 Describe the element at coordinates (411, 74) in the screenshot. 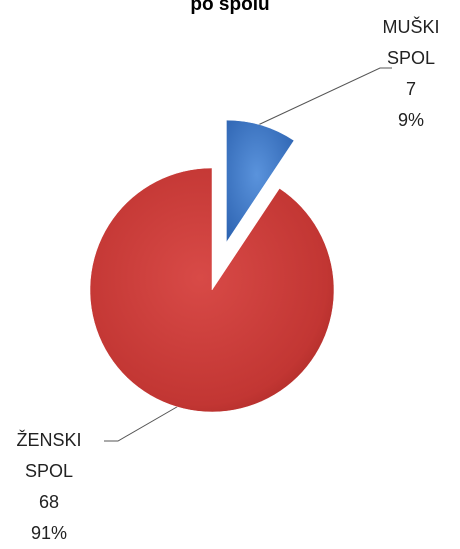

I see `data-label: MUŠKI SPOL 7 9%` at that location.